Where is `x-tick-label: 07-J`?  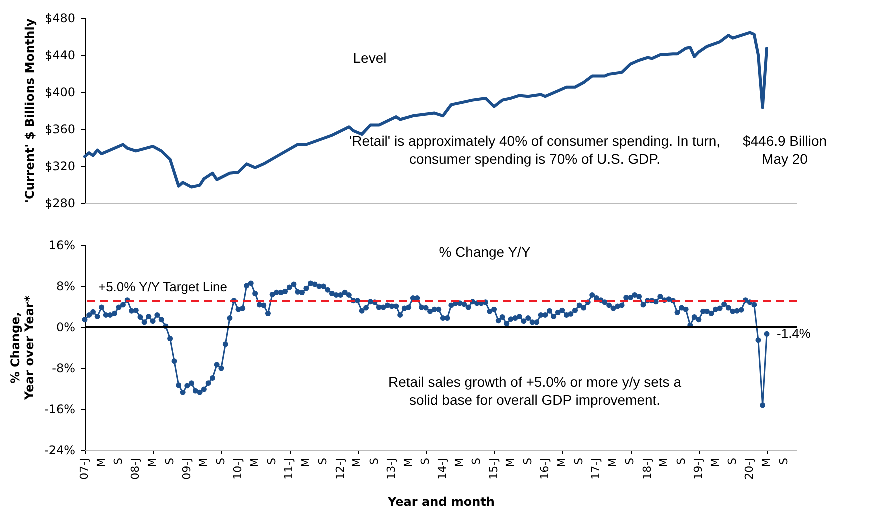
x-tick-label: 07-J is located at coordinates (84, 469).